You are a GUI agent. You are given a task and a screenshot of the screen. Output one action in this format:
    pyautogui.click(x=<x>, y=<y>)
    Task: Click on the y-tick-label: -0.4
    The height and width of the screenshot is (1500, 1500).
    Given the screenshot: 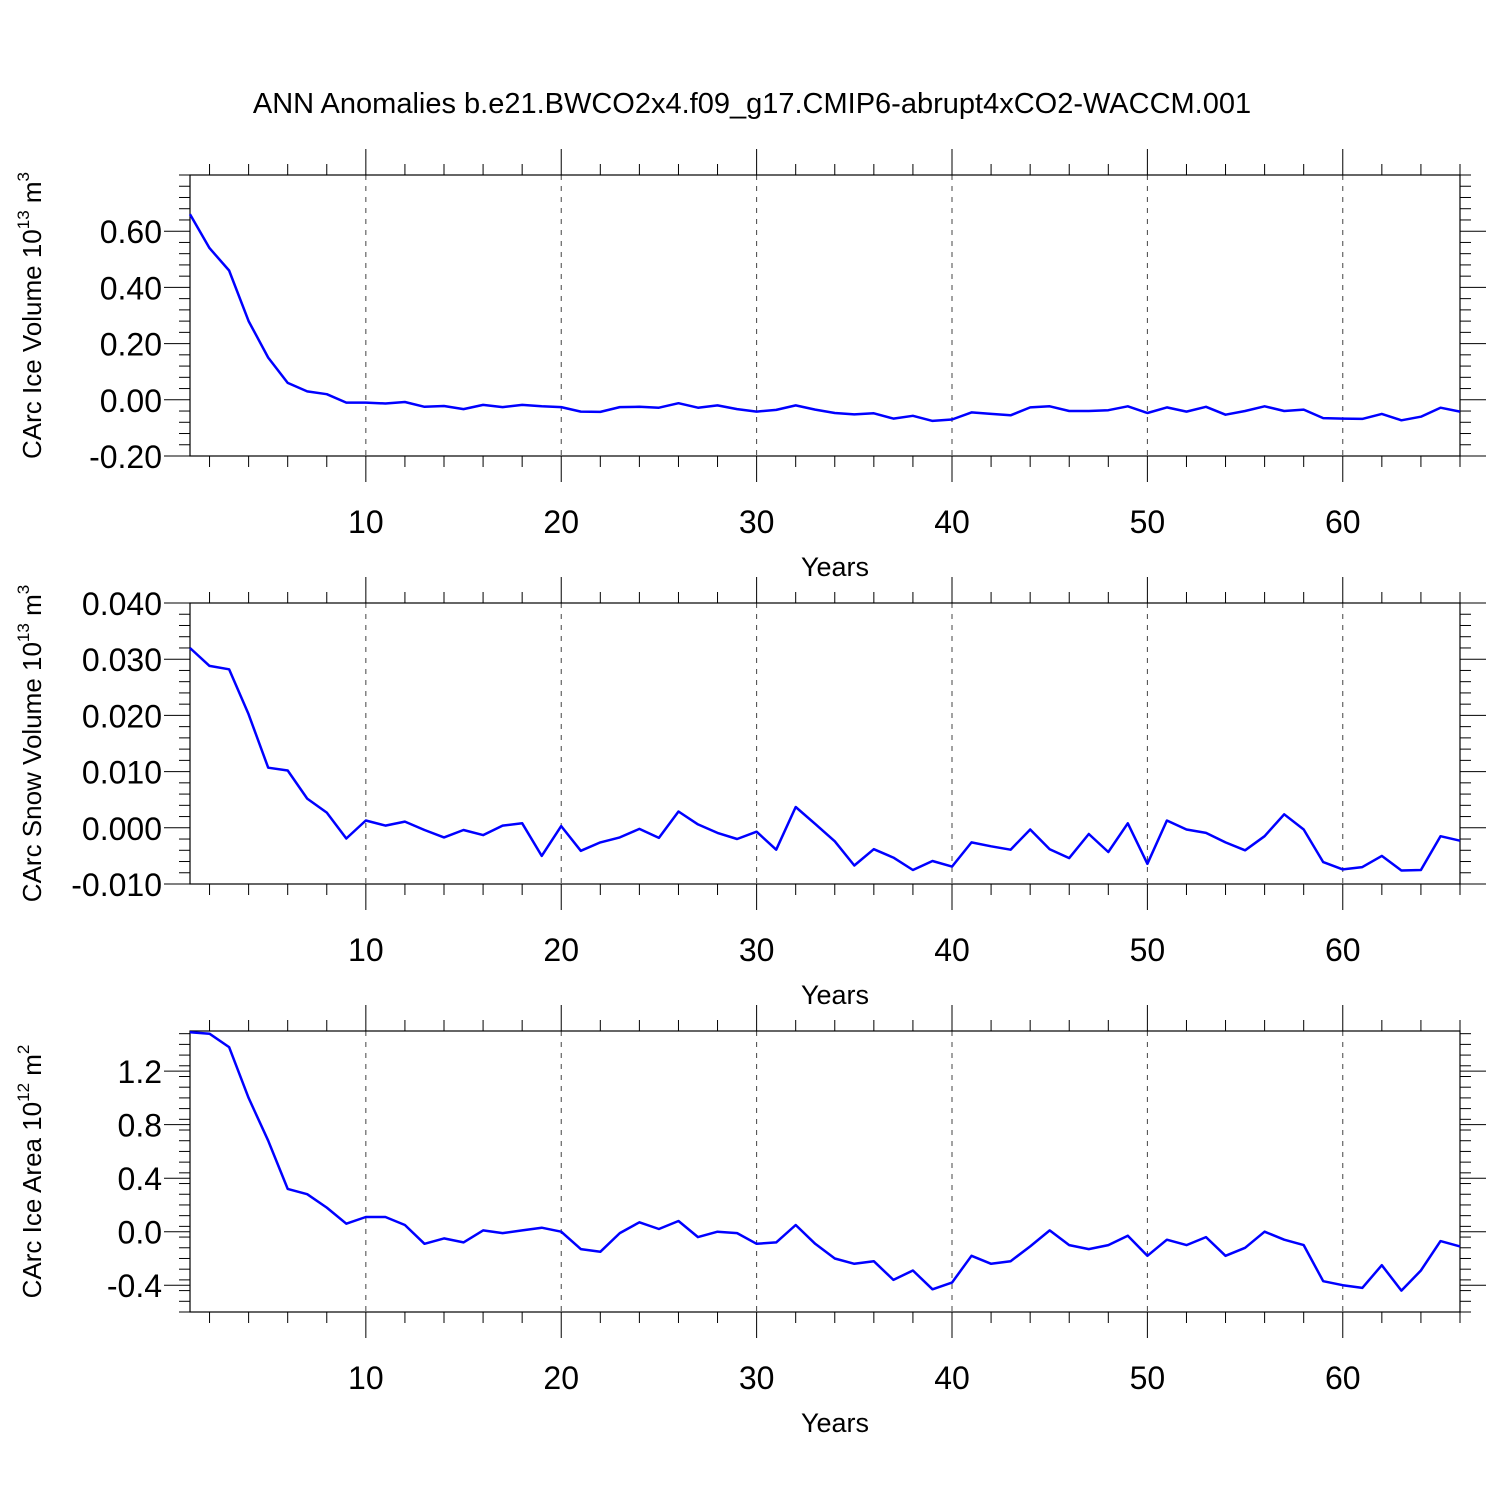 What is the action you would take?
    pyautogui.click(x=134, y=1286)
    